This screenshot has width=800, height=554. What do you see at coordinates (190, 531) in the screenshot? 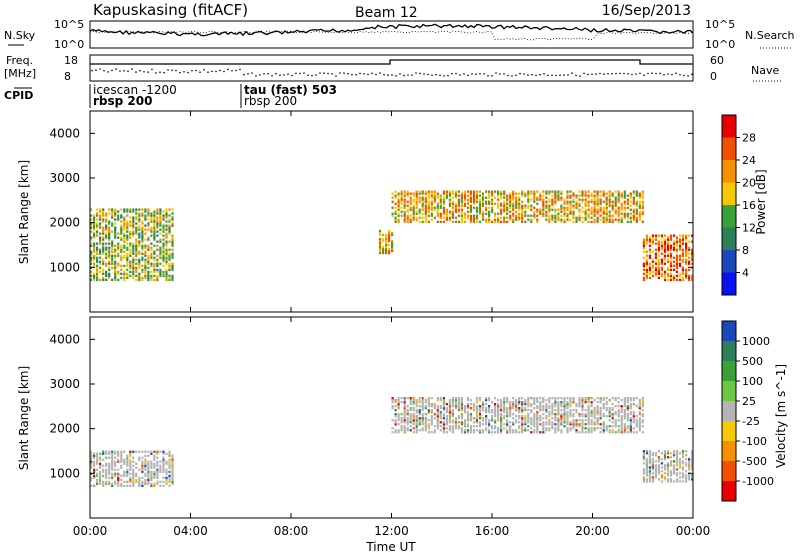
I see `x-tick-label: 04:00` at bounding box center [190, 531].